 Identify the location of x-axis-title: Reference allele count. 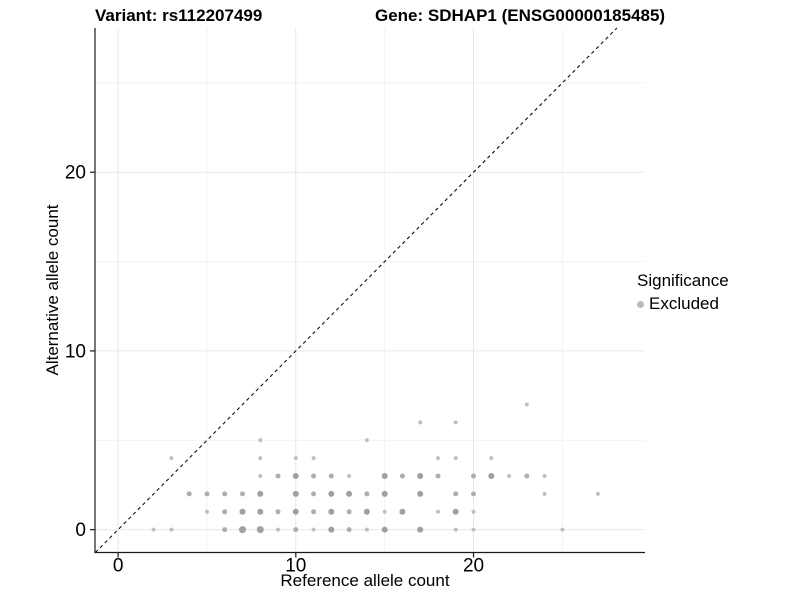
(365, 580).